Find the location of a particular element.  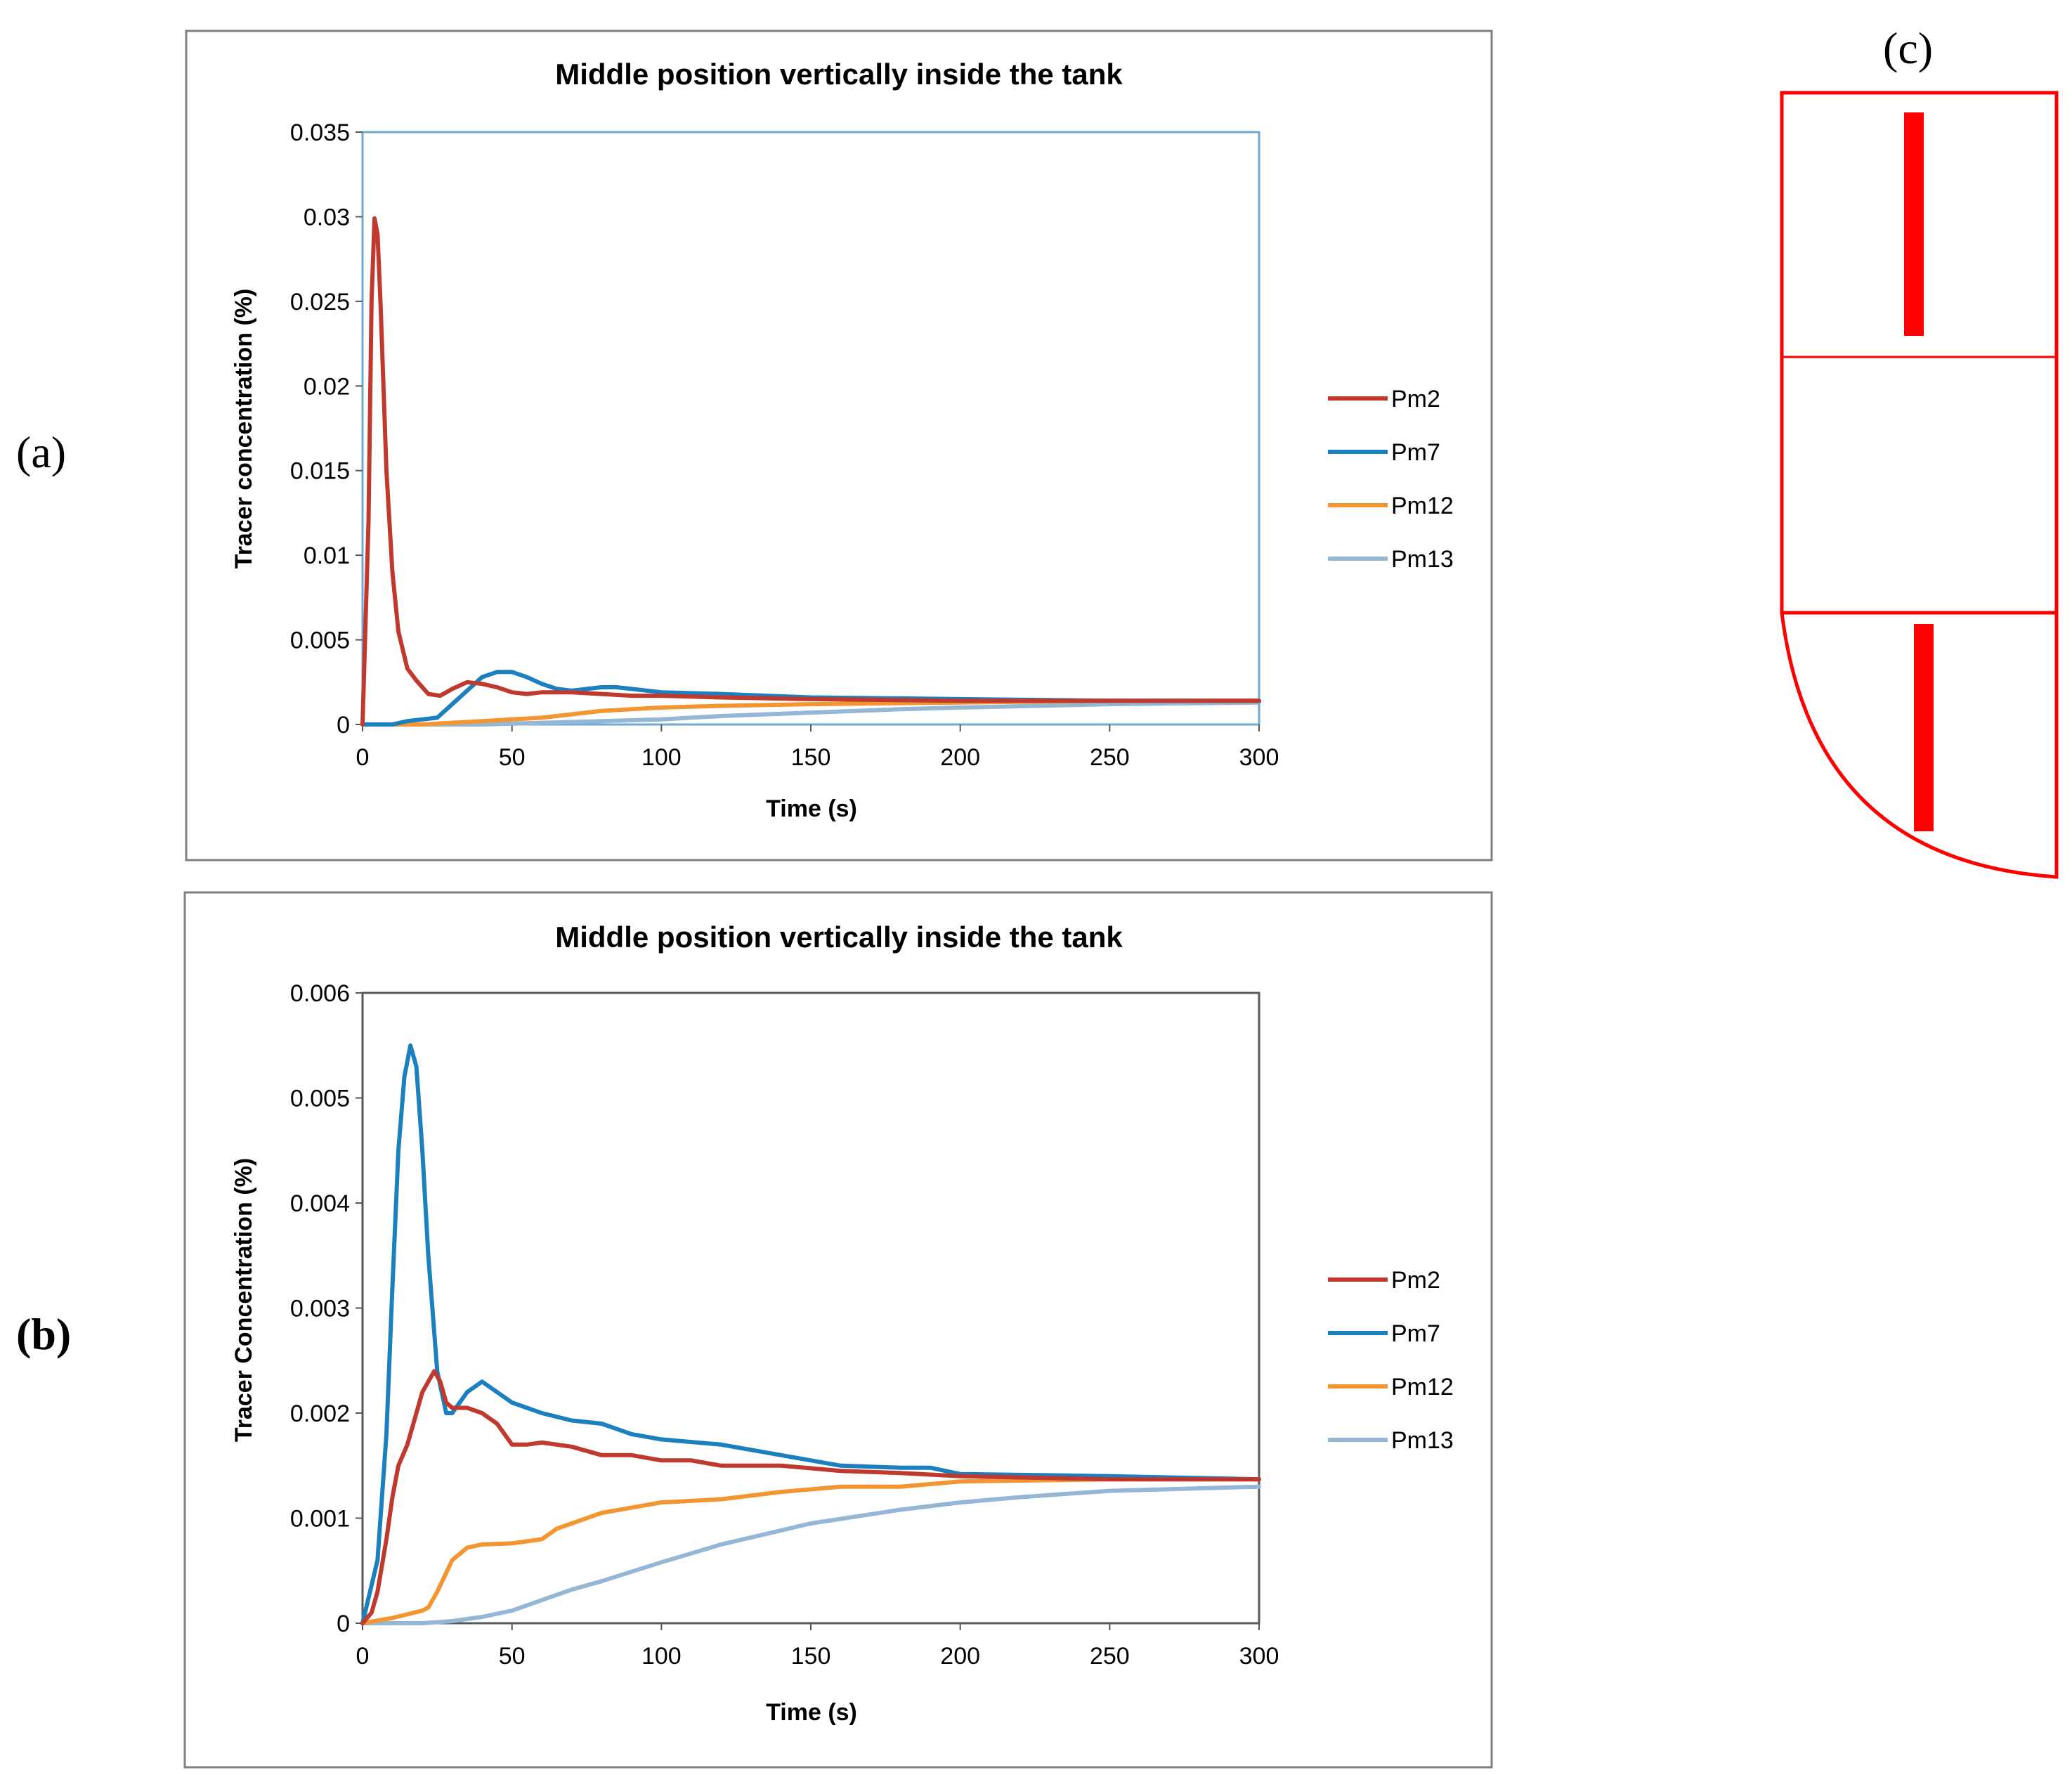

chart-a-legend-label-pm7: Pm7 is located at coordinates (1415, 453).